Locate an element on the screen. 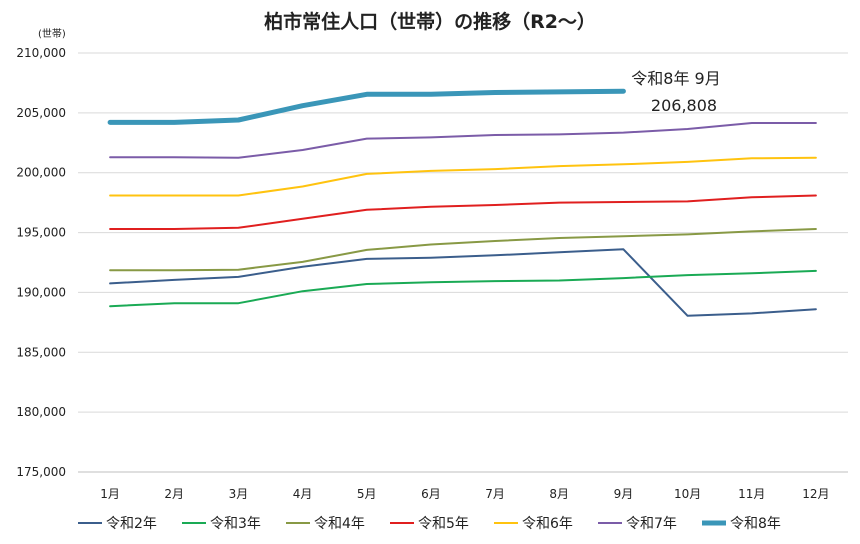 The image size is (860, 544). y-tick-label: 195,000 is located at coordinates (41, 233).